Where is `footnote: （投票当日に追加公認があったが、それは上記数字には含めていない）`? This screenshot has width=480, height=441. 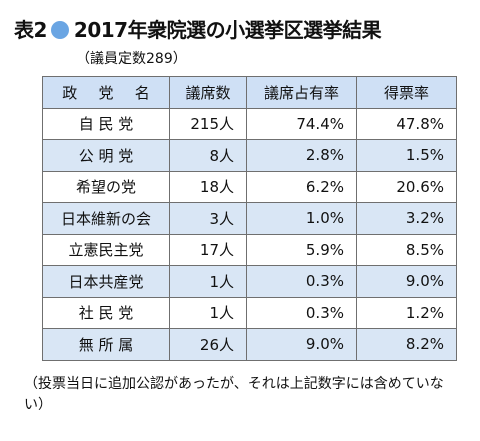
footnote: （投票当日に追加公認があったが、それは上記数字には含めていない） is located at coordinates (234, 394).